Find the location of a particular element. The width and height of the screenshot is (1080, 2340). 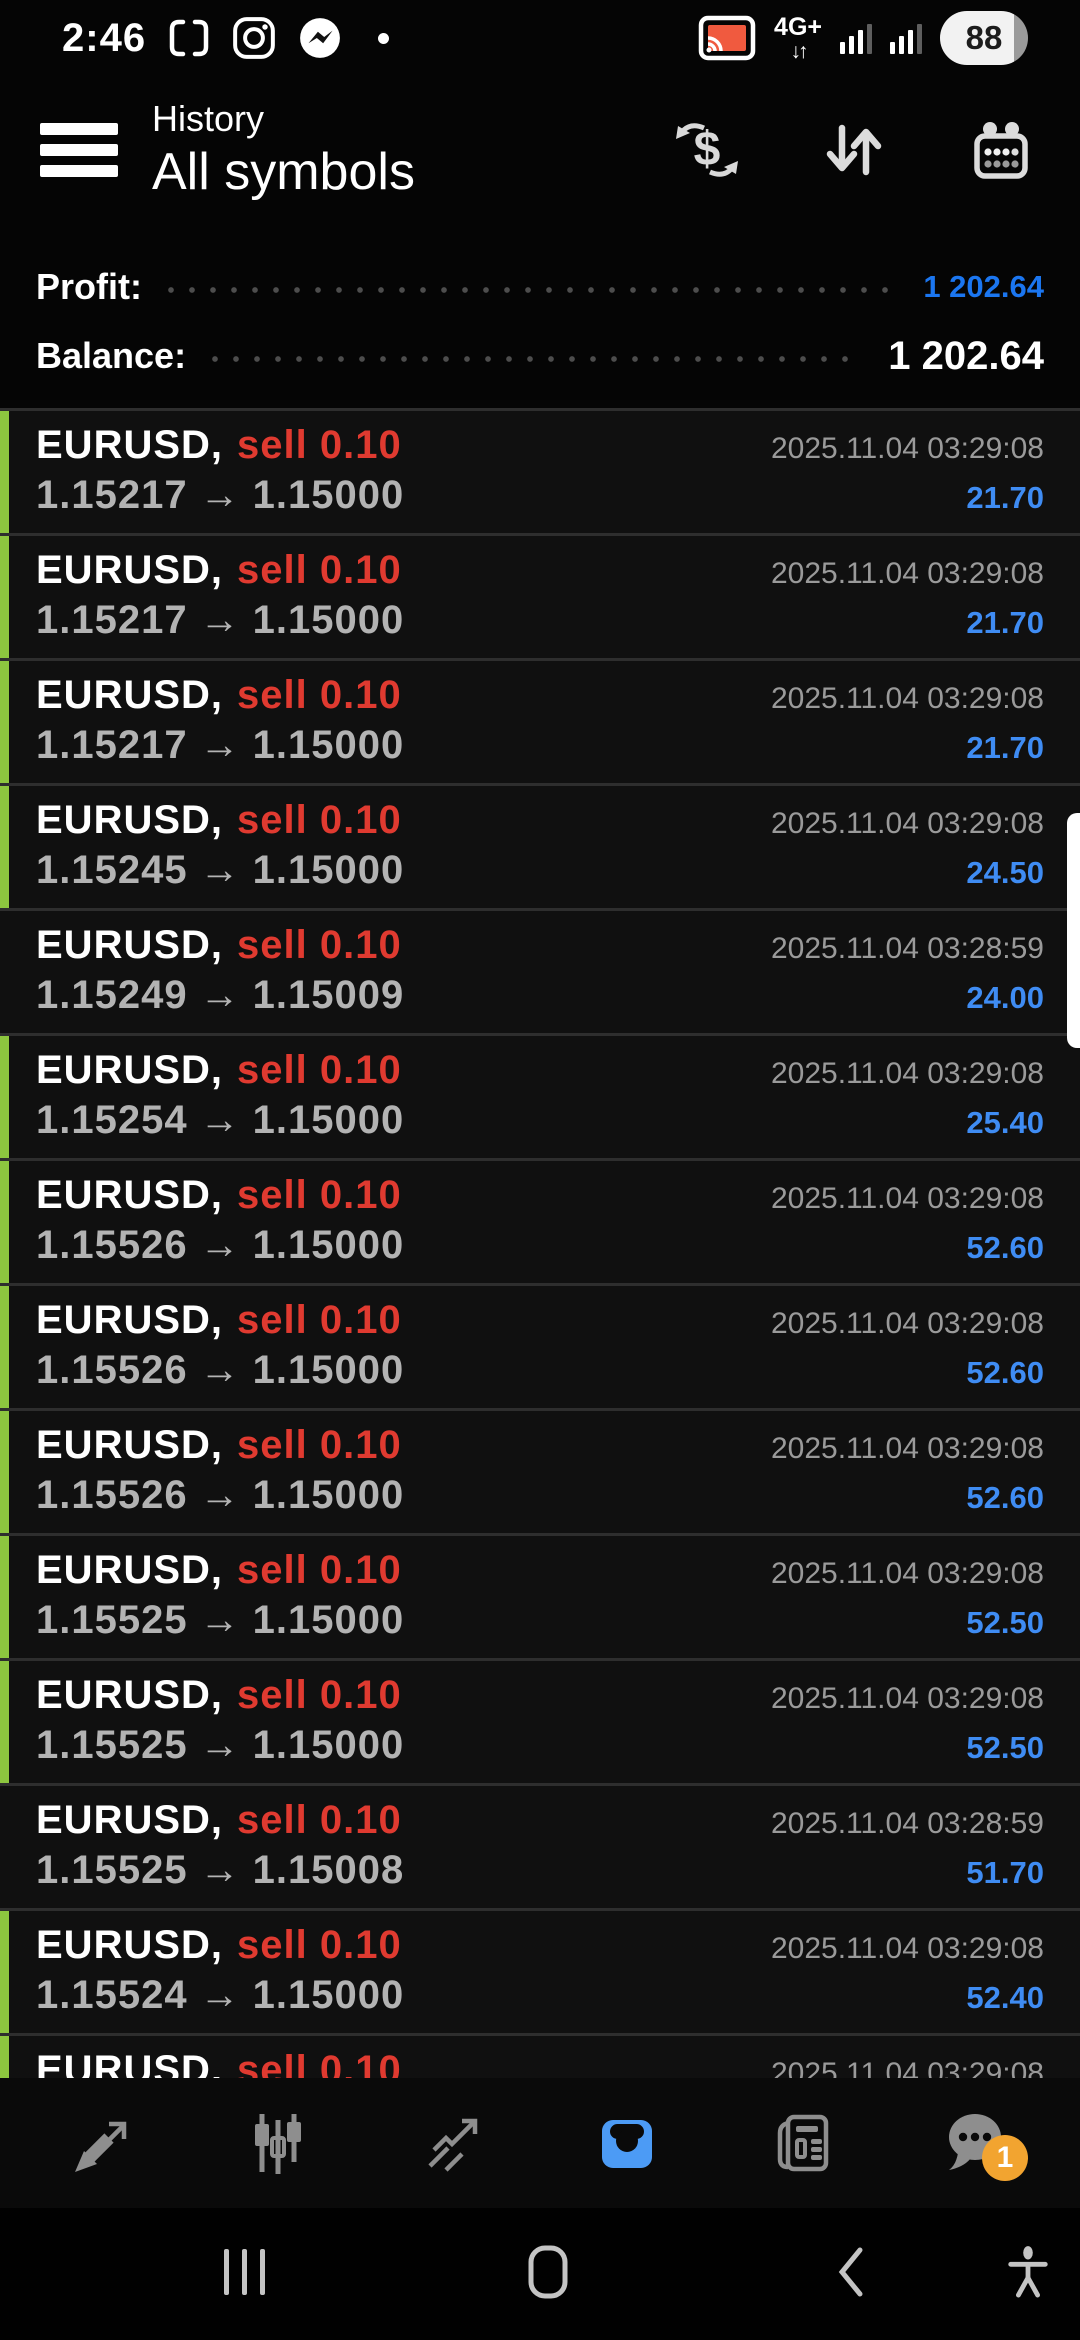

app-header: History All symbols $ is located at coordinates (540, 150).